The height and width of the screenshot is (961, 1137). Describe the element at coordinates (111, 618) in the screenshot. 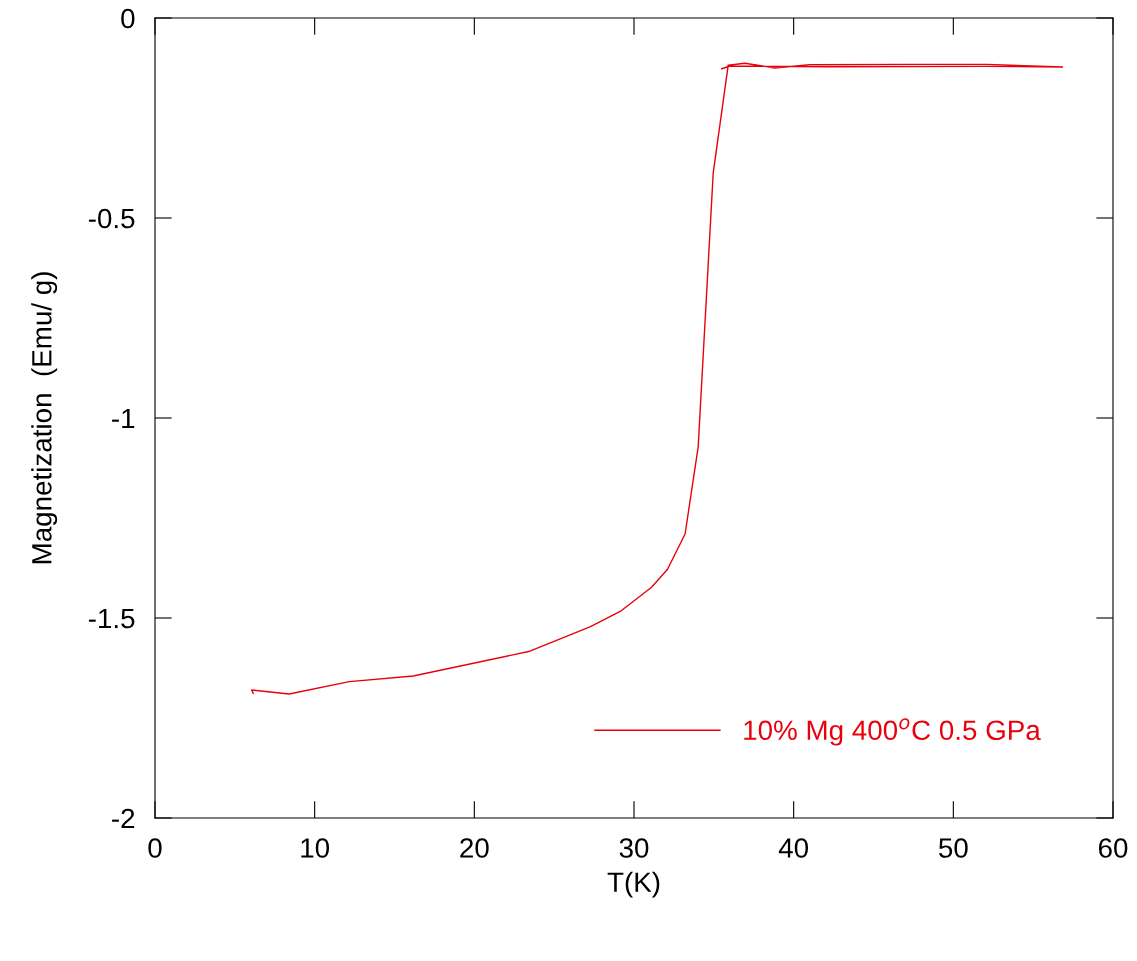

I see `y-tick-label: -1.5` at that location.